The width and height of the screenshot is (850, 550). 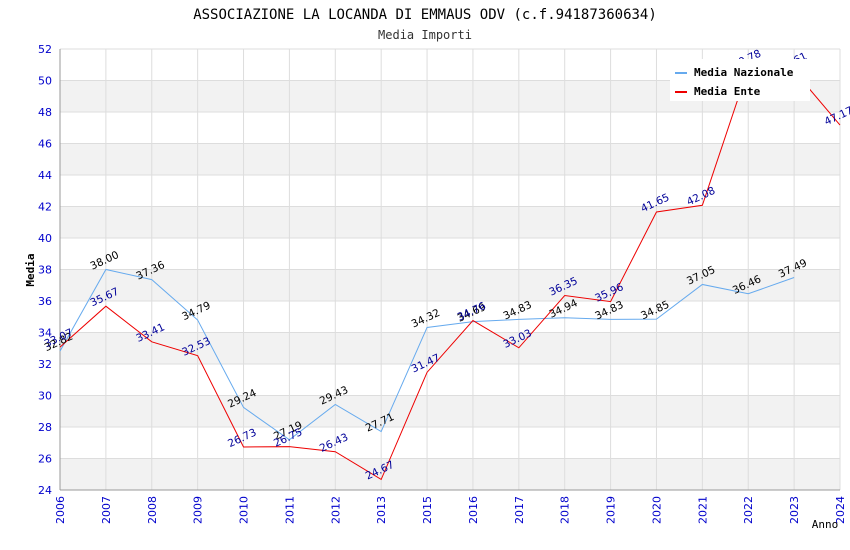 I want to click on x-tick-label: 2024, so click(x=840, y=510).